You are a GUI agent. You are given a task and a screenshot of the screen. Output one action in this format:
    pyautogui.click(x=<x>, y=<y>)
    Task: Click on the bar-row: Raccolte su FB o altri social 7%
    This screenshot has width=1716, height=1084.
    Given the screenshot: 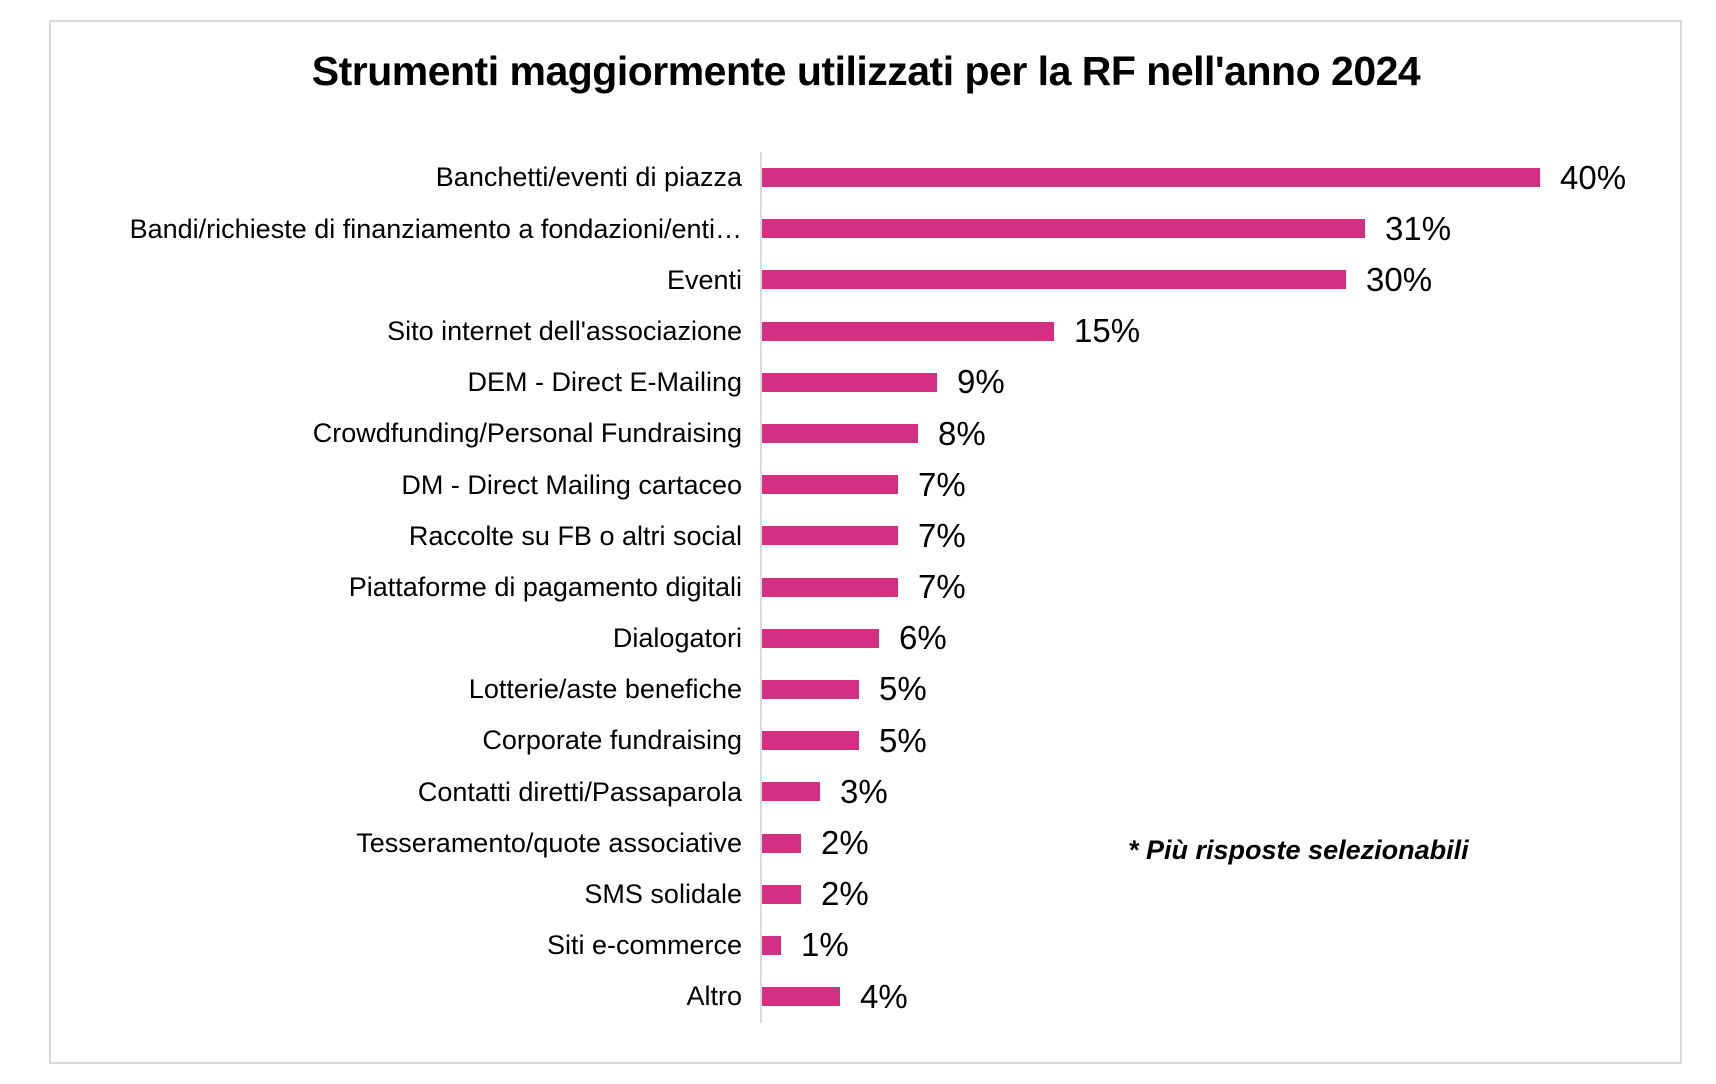 What is the action you would take?
    pyautogui.click(x=858, y=535)
    